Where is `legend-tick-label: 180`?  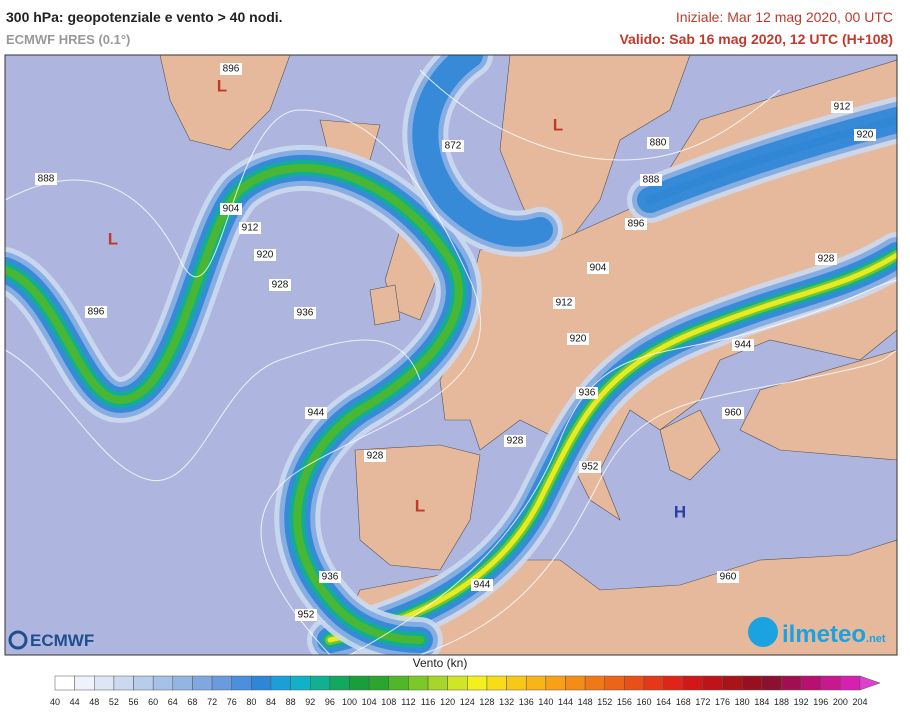 legend-tick-label: 180 is located at coordinates (742, 702).